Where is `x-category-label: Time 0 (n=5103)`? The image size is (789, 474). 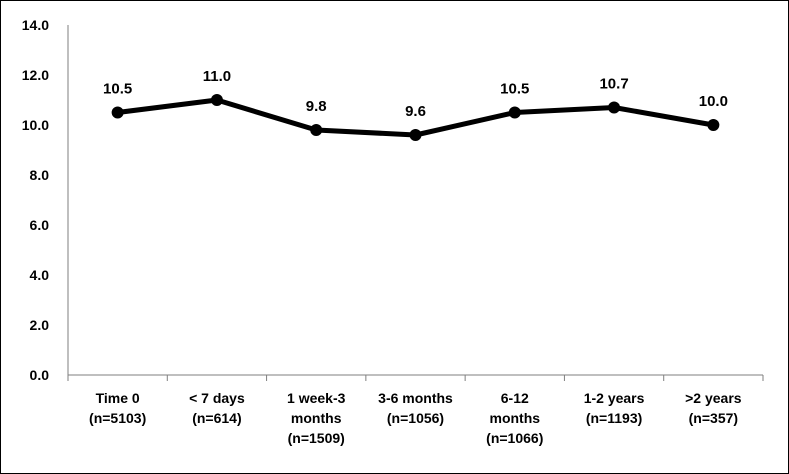
x-category-label: Time 0 (n=5103) is located at coordinates (117, 408).